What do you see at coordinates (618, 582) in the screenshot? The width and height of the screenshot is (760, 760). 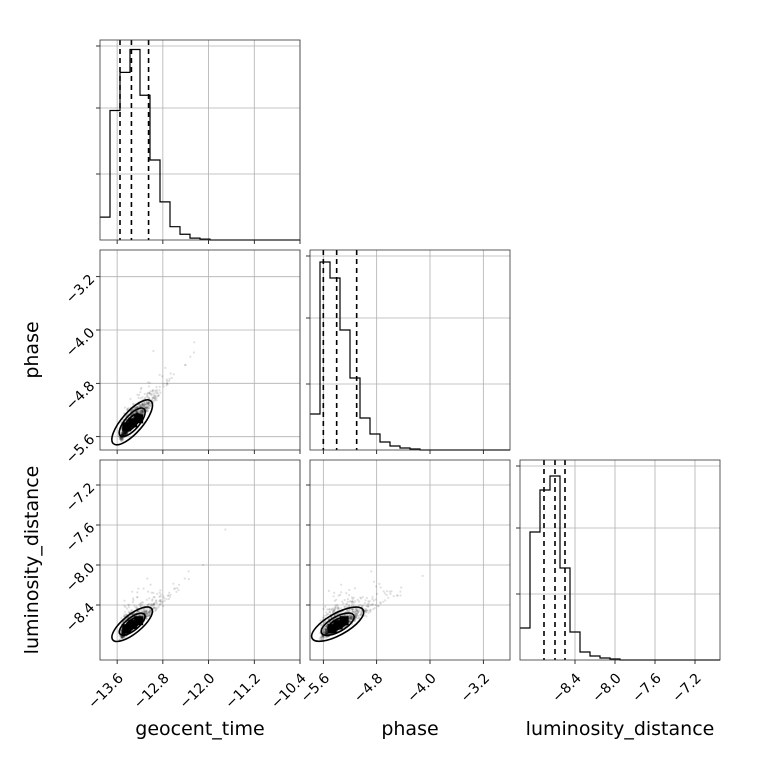 I see `histogram-luminosity-distance: −8.4 −8.0 −7.6 −7.2` at bounding box center [618, 582].